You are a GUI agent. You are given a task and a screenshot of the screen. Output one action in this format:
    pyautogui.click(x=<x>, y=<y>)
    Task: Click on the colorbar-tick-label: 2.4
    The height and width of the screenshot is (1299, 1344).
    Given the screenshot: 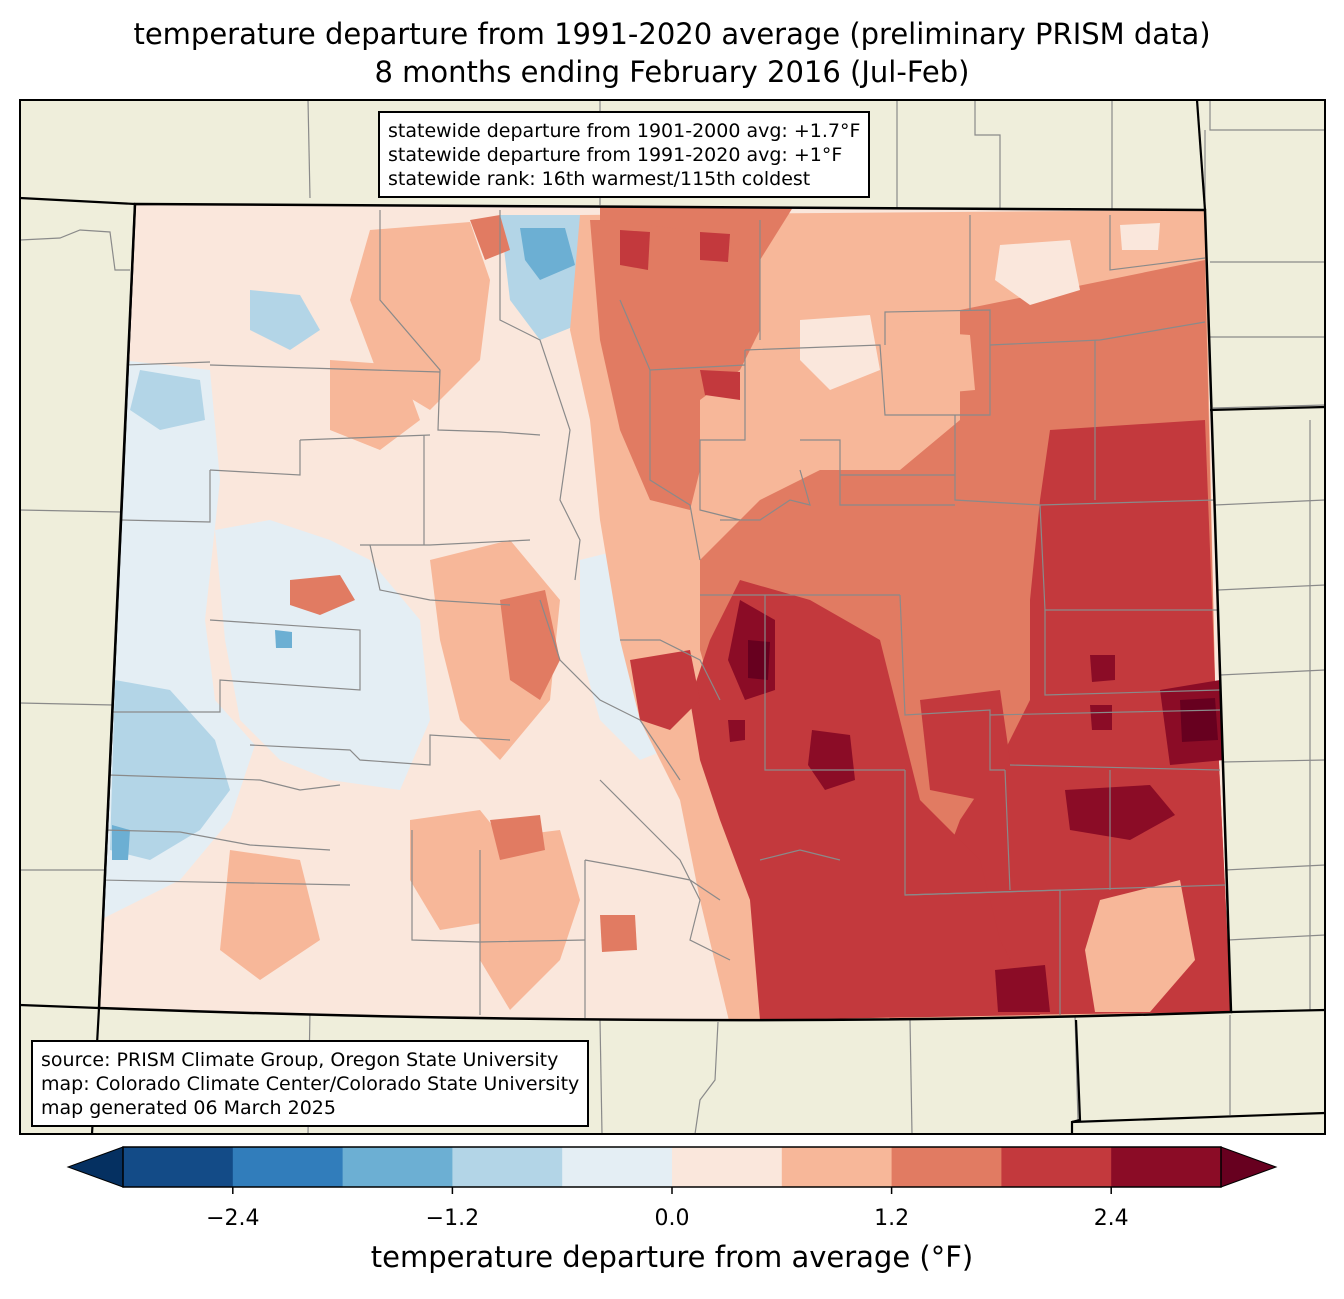 What is the action you would take?
    pyautogui.click(x=1111, y=1218)
    